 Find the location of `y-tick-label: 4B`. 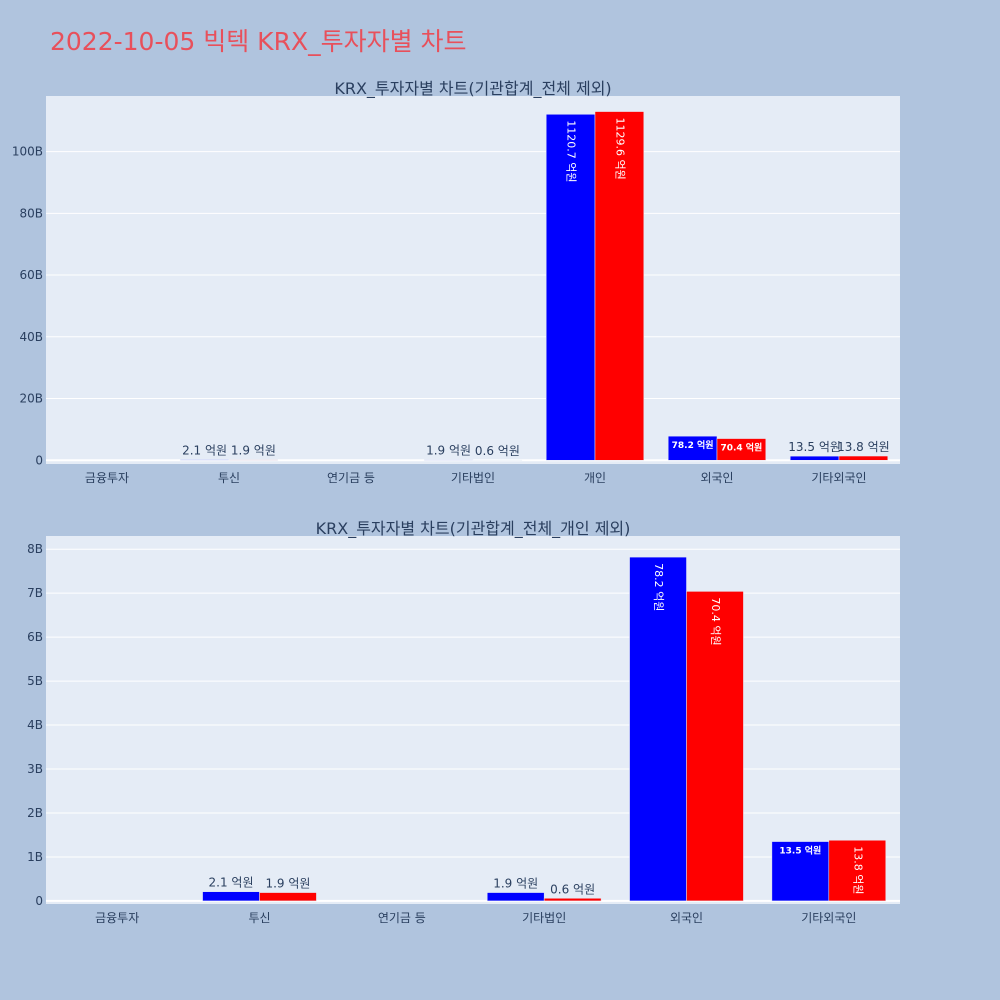

y-tick-label: 4B is located at coordinates (35, 725).